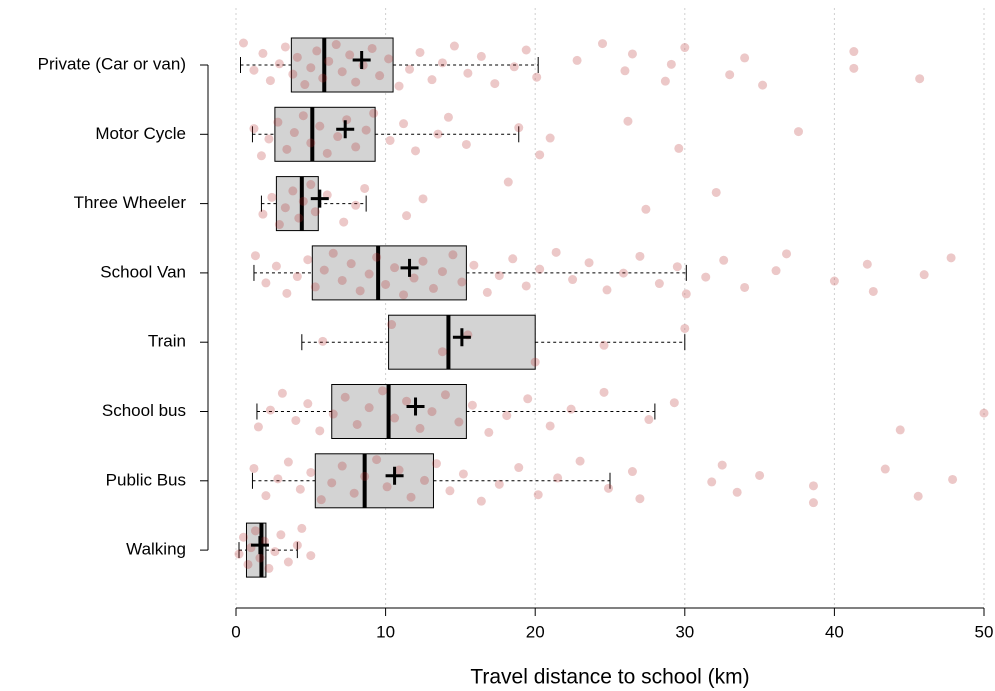  I want to click on y-tick-label: Train, so click(167, 341).